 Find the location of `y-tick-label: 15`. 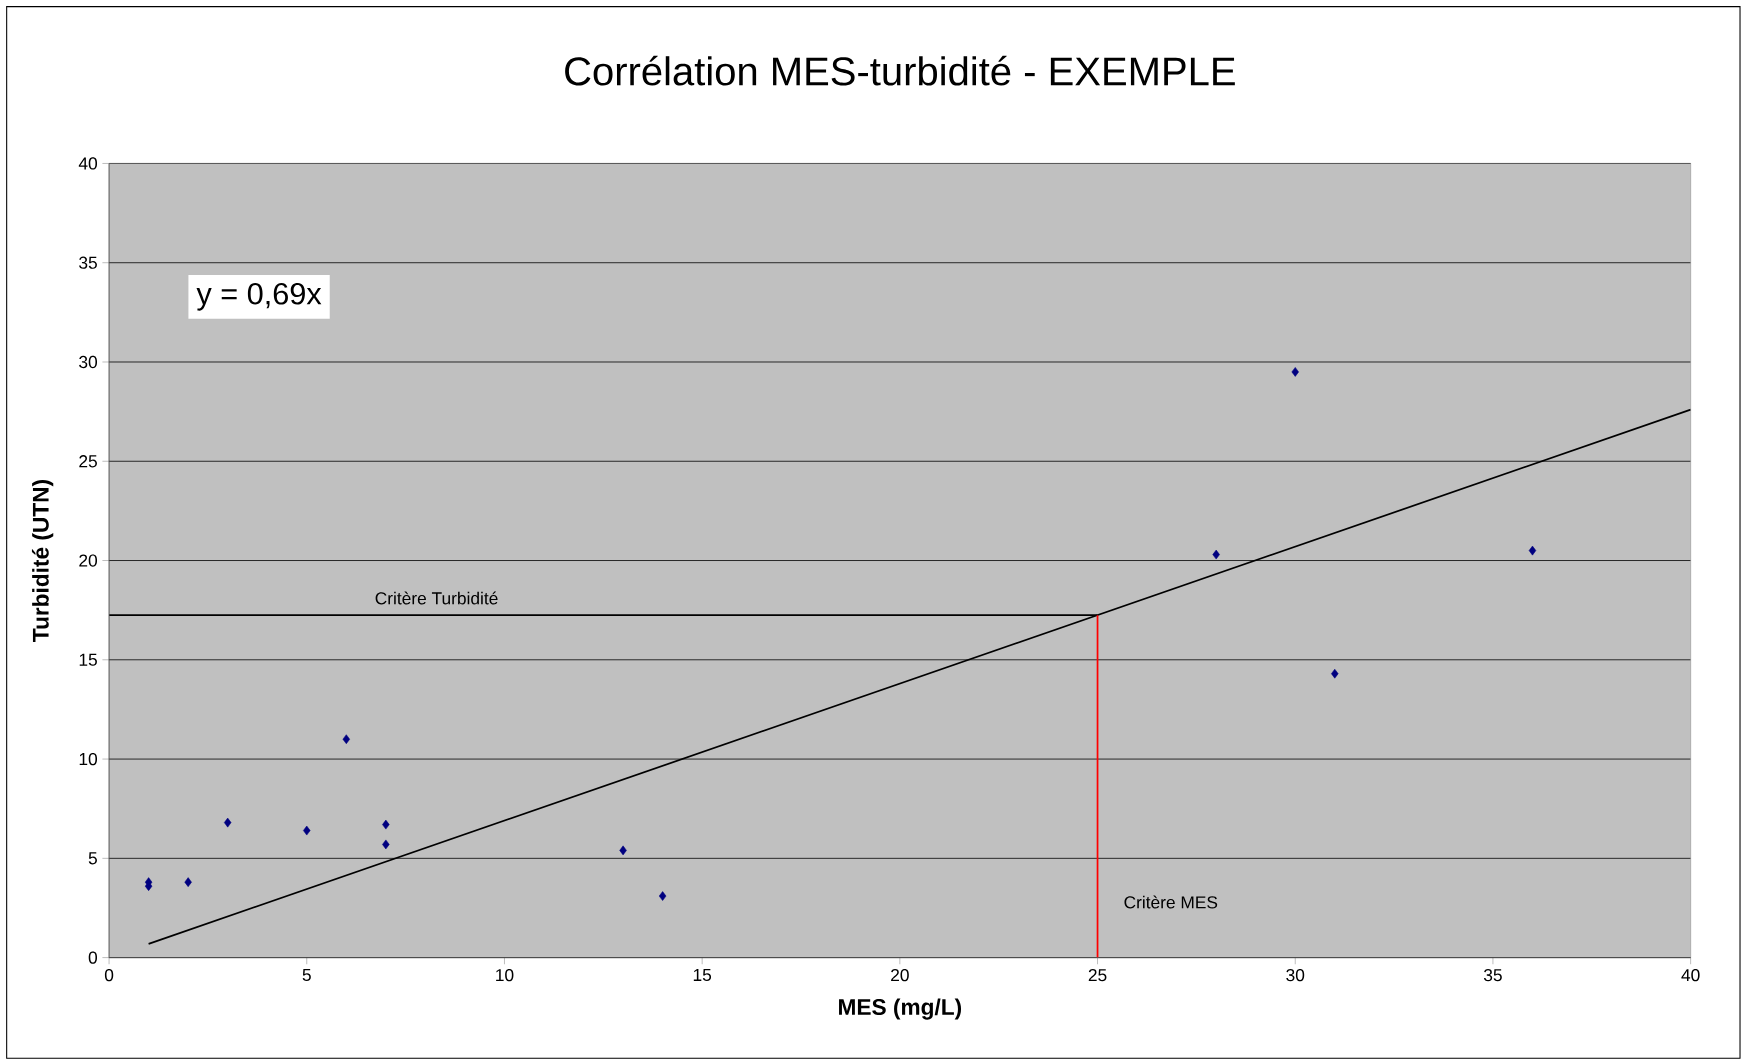

y-tick-label: 15 is located at coordinates (88, 659).